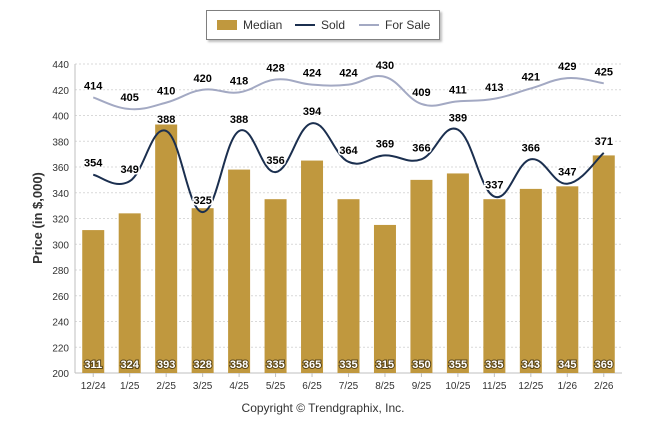 The image size is (646, 434). I want to click on x-tick-label: 1/25, so click(130, 386).